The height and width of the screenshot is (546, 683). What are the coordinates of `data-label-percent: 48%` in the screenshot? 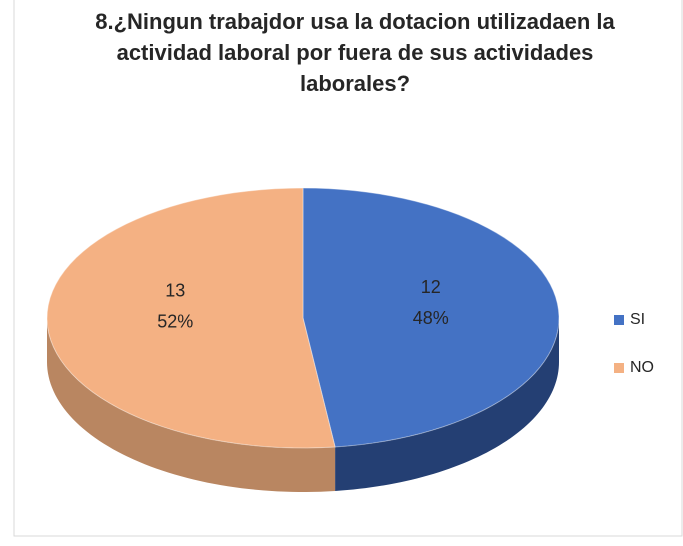 It's located at (431, 318).